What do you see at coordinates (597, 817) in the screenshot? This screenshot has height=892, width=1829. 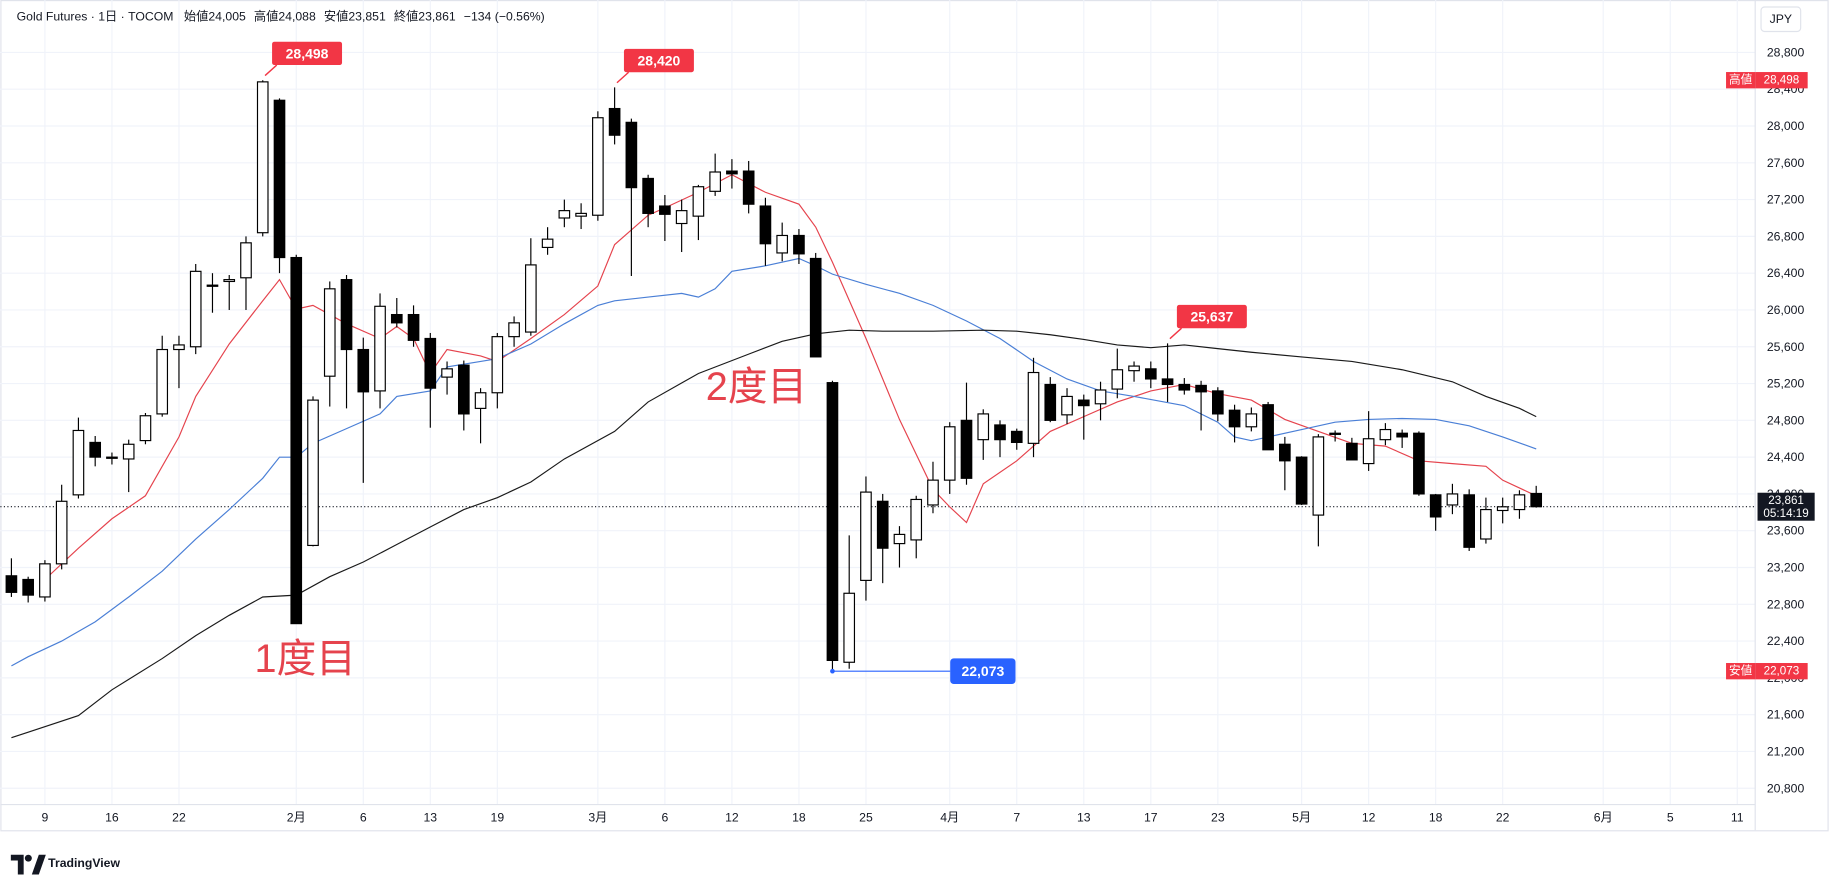 I see `x-tick-label: 3月` at bounding box center [597, 817].